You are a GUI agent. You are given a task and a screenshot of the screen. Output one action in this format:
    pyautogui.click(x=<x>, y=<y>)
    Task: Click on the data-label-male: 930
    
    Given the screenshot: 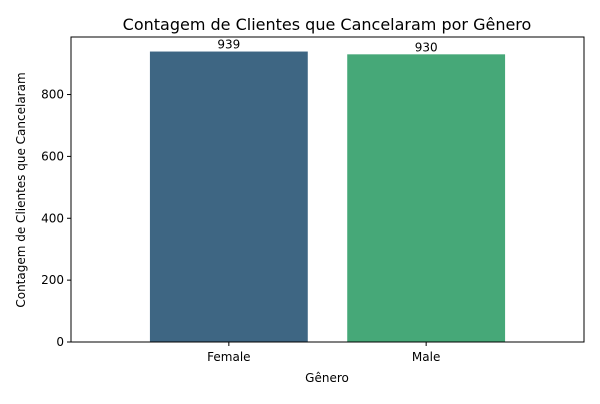 What is the action you would take?
    pyautogui.click(x=426, y=47)
    